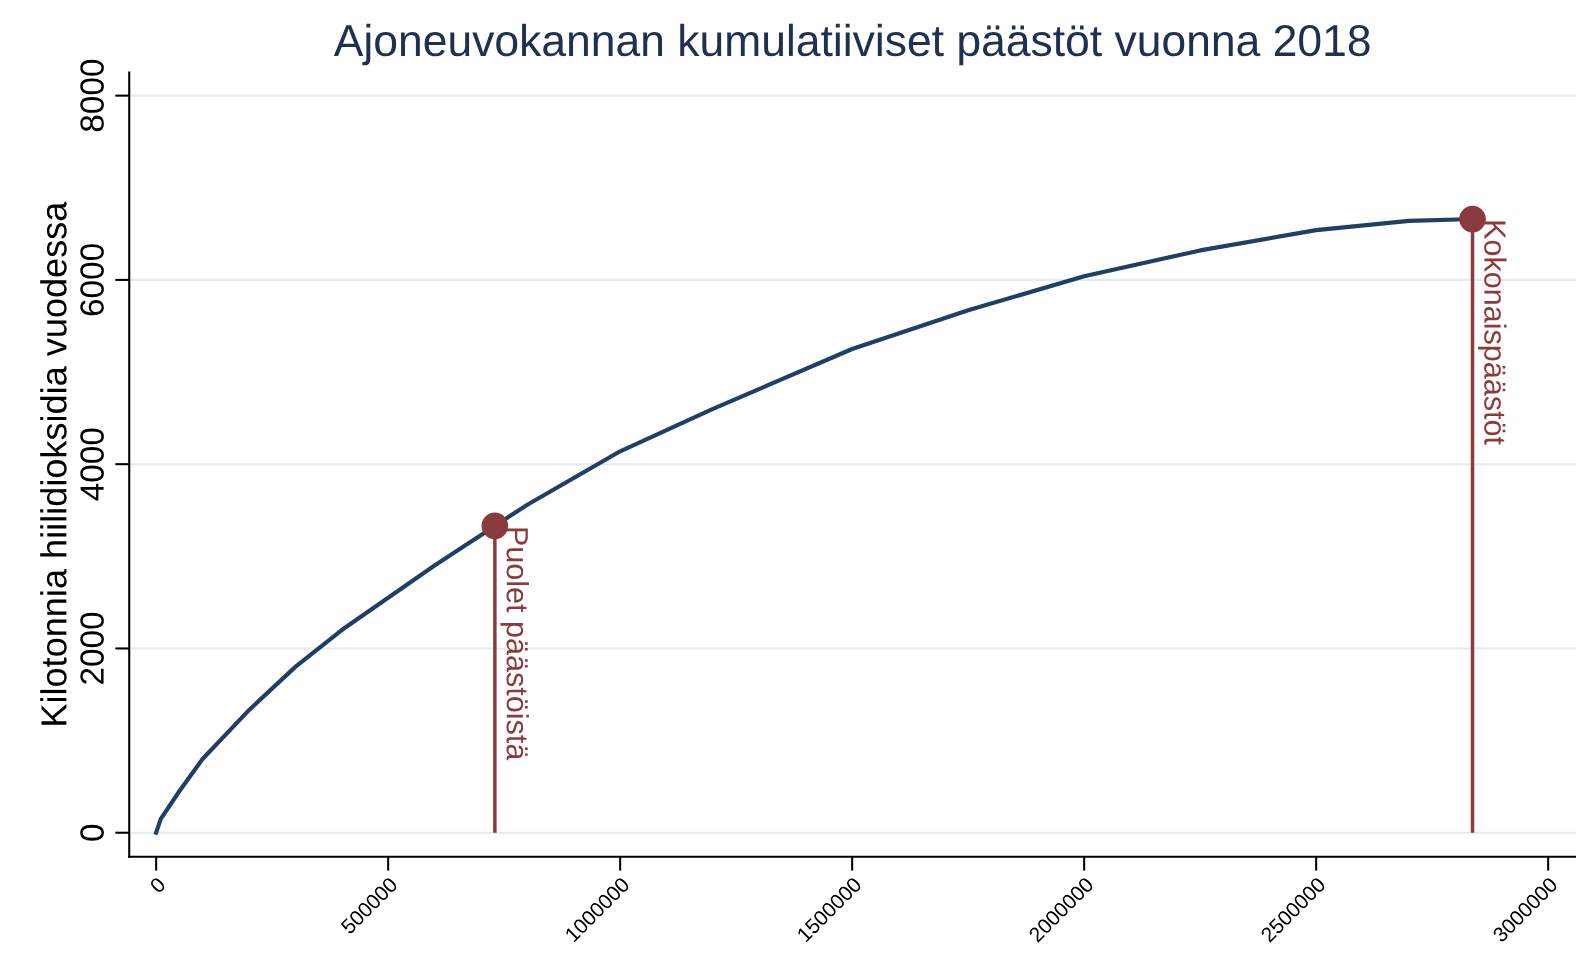  What do you see at coordinates (92, 464) in the screenshot?
I see `y-tick-label: 4000` at bounding box center [92, 464].